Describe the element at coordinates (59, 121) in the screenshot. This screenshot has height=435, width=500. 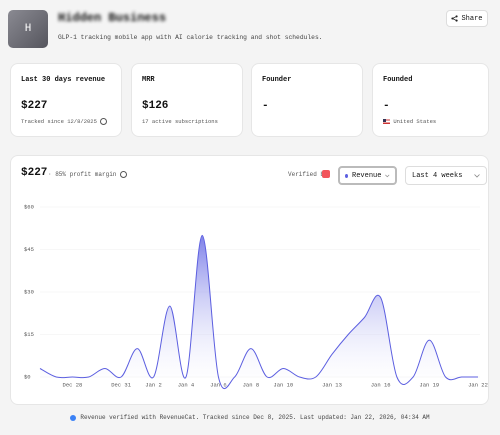
I see `stat-note-text: Tracked since 12/8/2025` at that location.